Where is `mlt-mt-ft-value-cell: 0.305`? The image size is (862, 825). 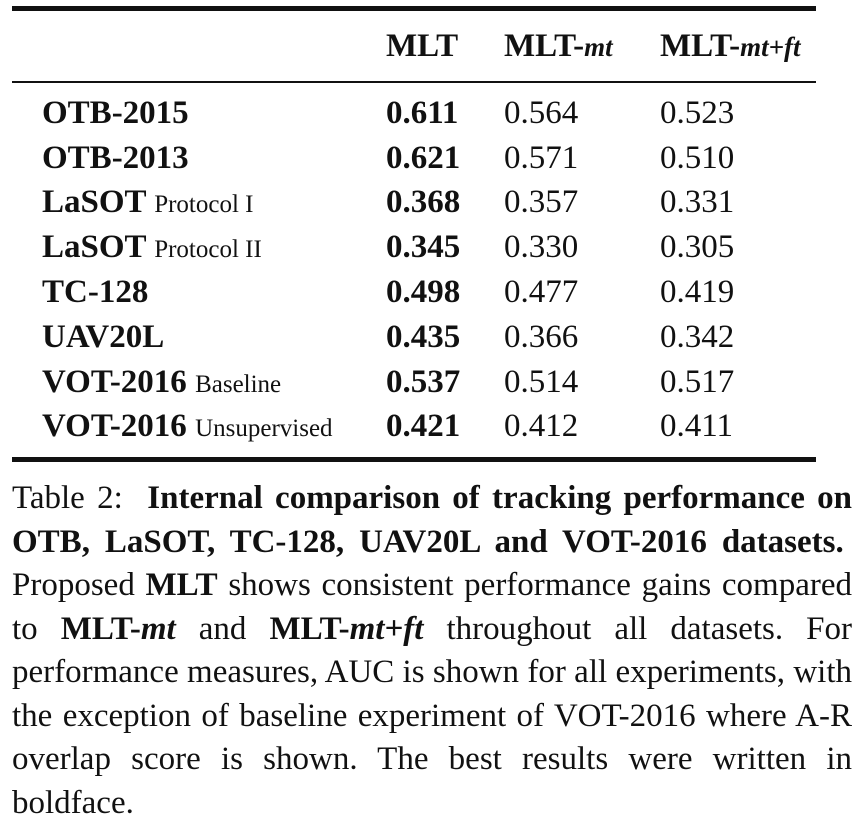 mlt-mt-ft-value-cell: 0.305 is located at coordinates (697, 247).